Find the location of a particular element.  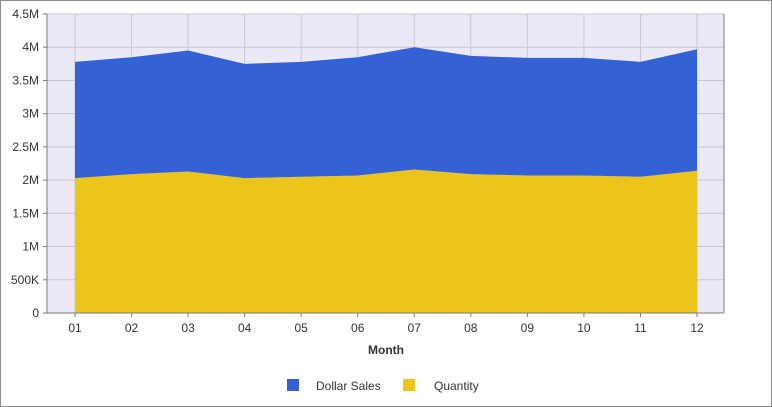

x-tick-label: 06 is located at coordinates (358, 328).